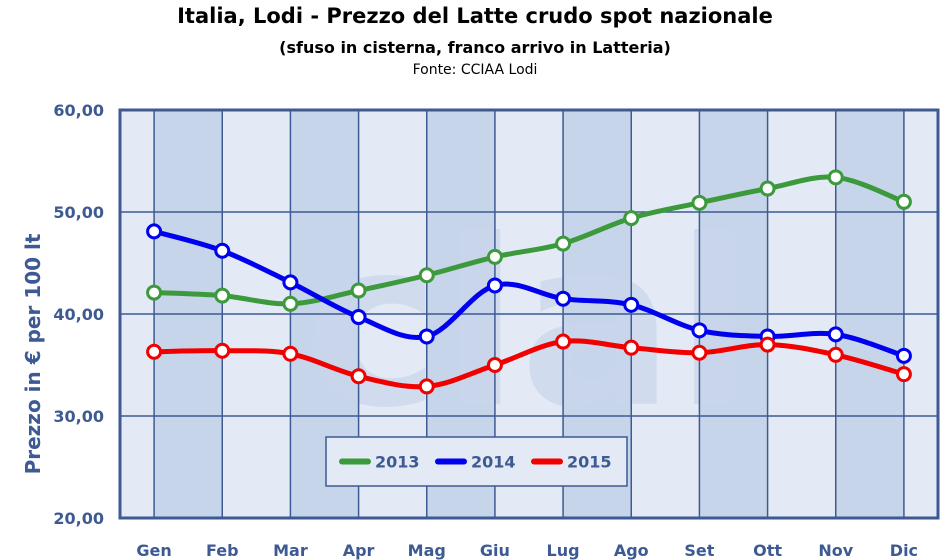  What do you see at coordinates (397, 462) in the screenshot?
I see `legend-label-2013: 2013` at bounding box center [397, 462].